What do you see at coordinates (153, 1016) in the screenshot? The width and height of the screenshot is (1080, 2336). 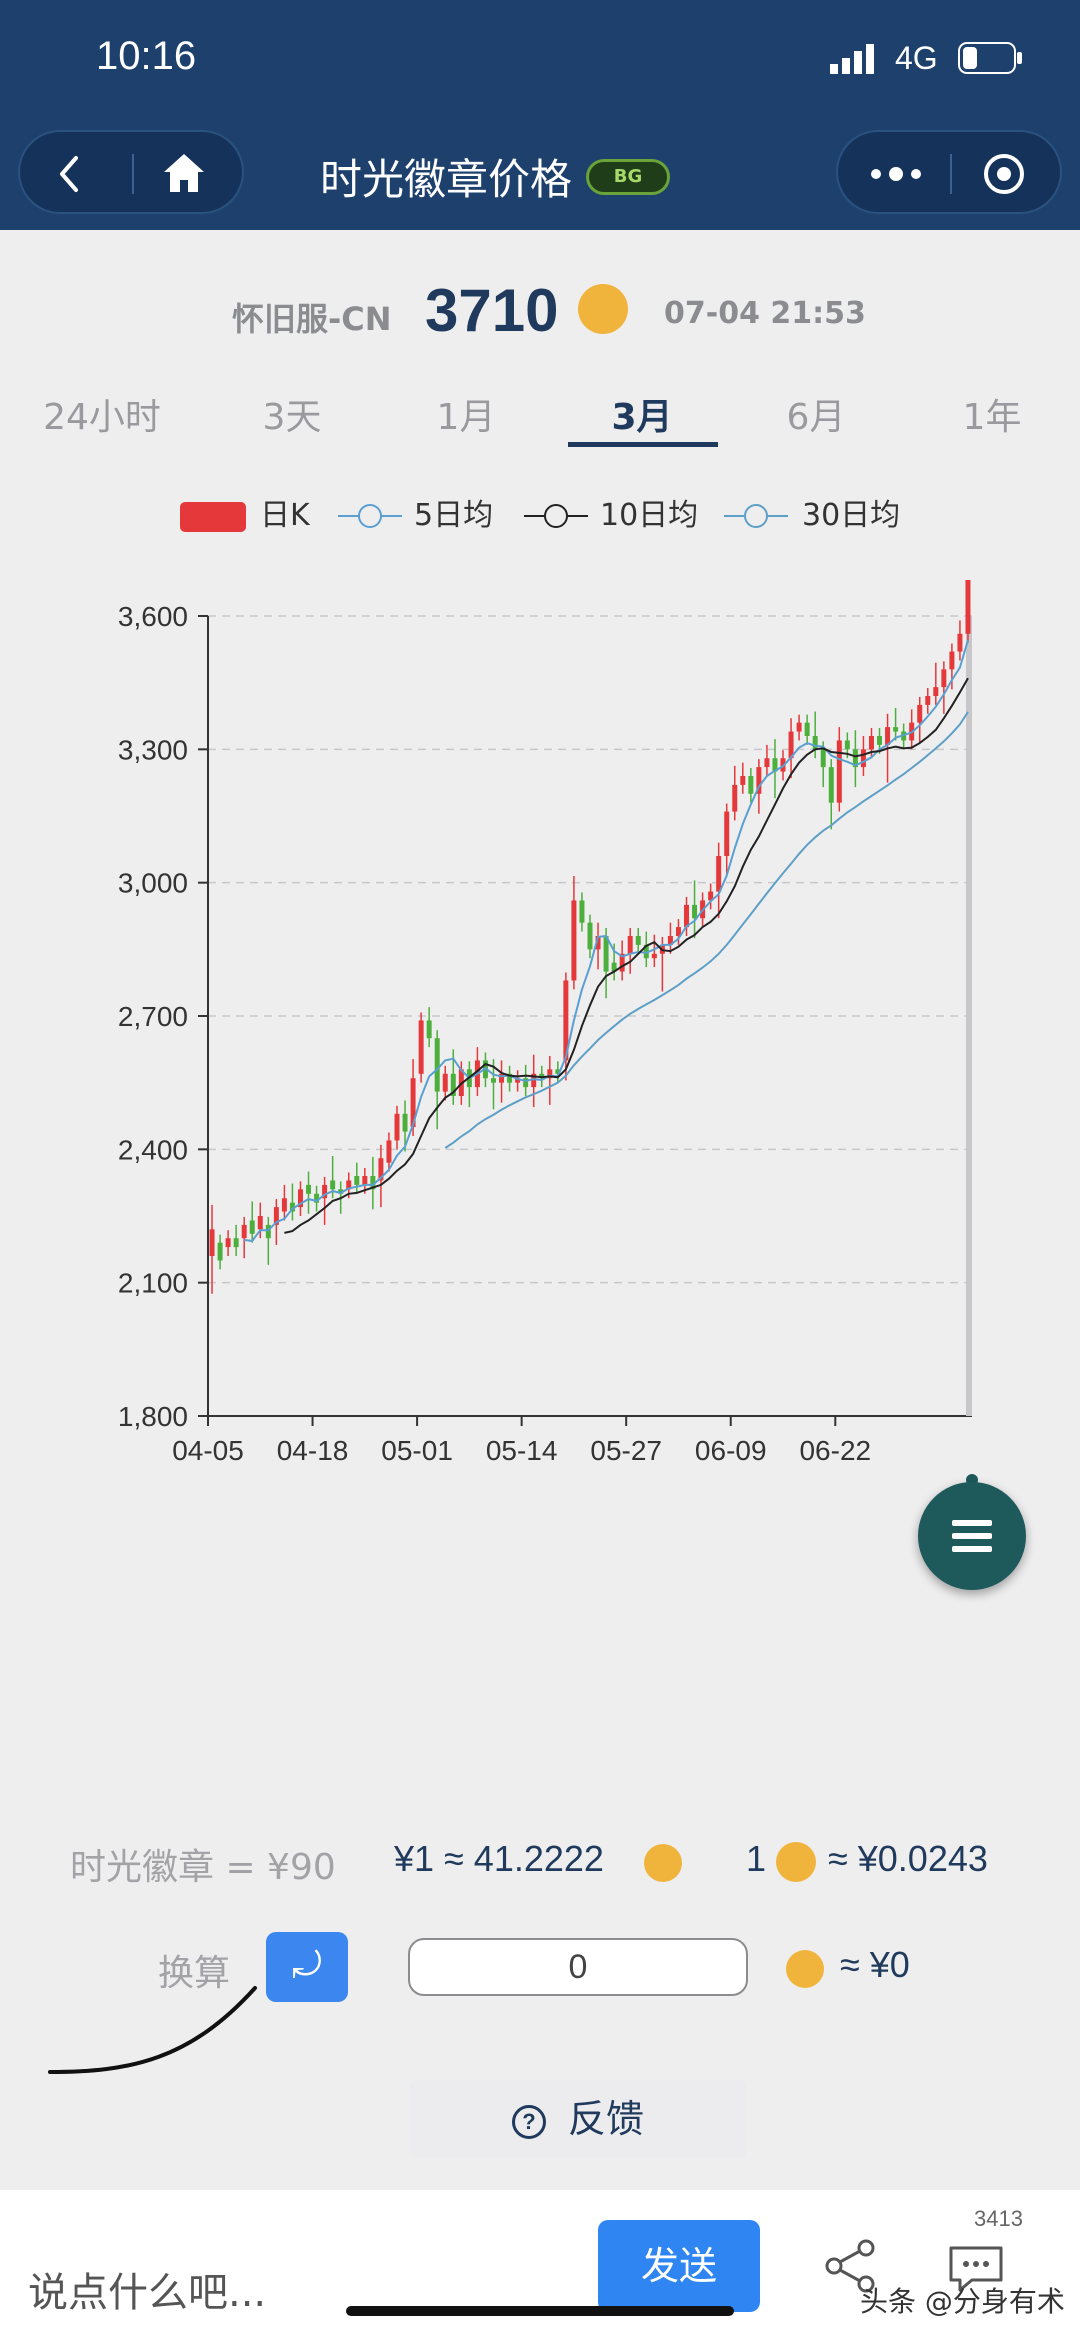 I see `y-tick-label: 2,700` at bounding box center [153, 1016].